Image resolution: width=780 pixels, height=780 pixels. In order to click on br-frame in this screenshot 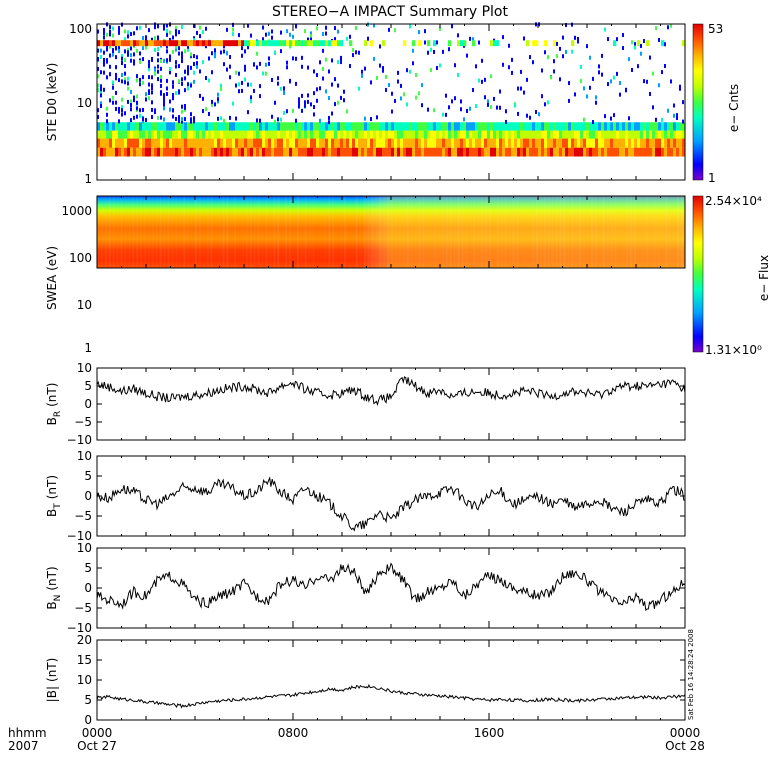, I will do `click(391, 404)`.